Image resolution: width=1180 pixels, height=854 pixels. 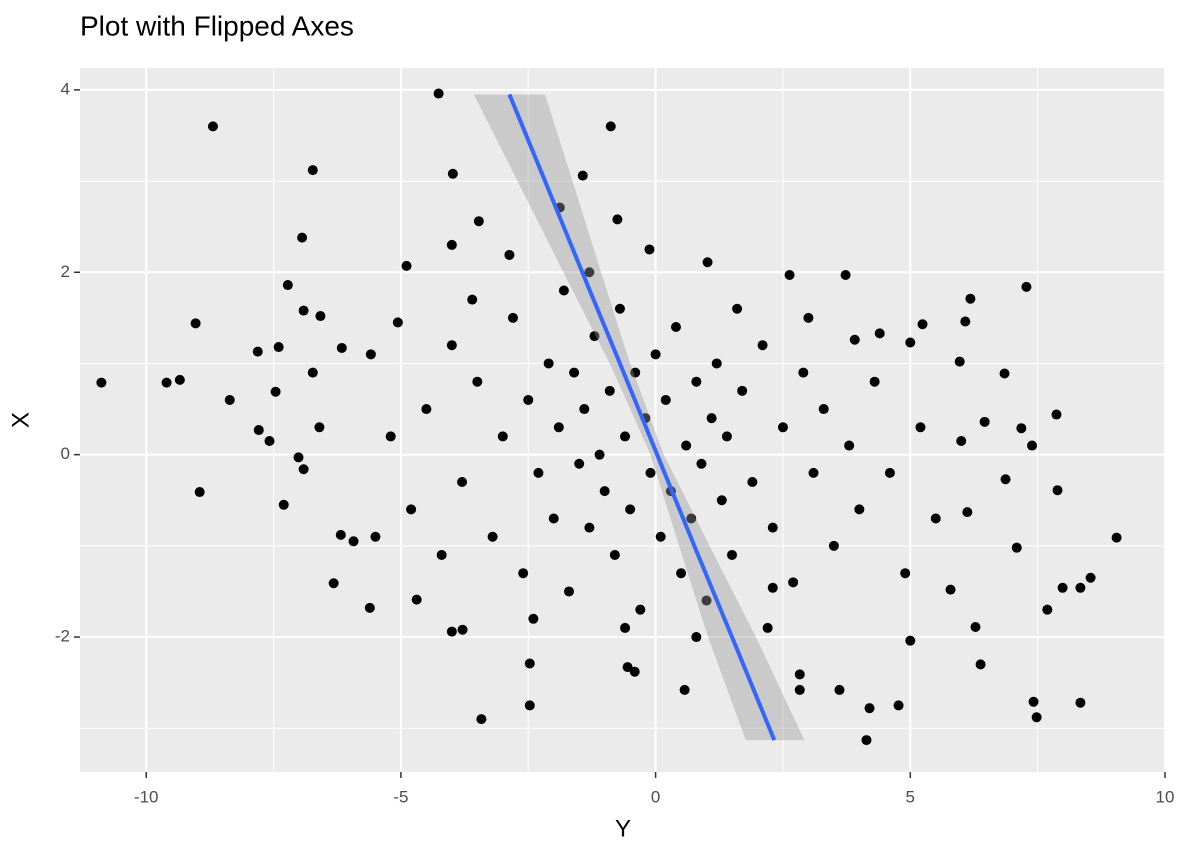 What do you see at coordinates (400, 796) in the screenshot?
I see `x-tick-label: -5` at bounding box center [400, 796].